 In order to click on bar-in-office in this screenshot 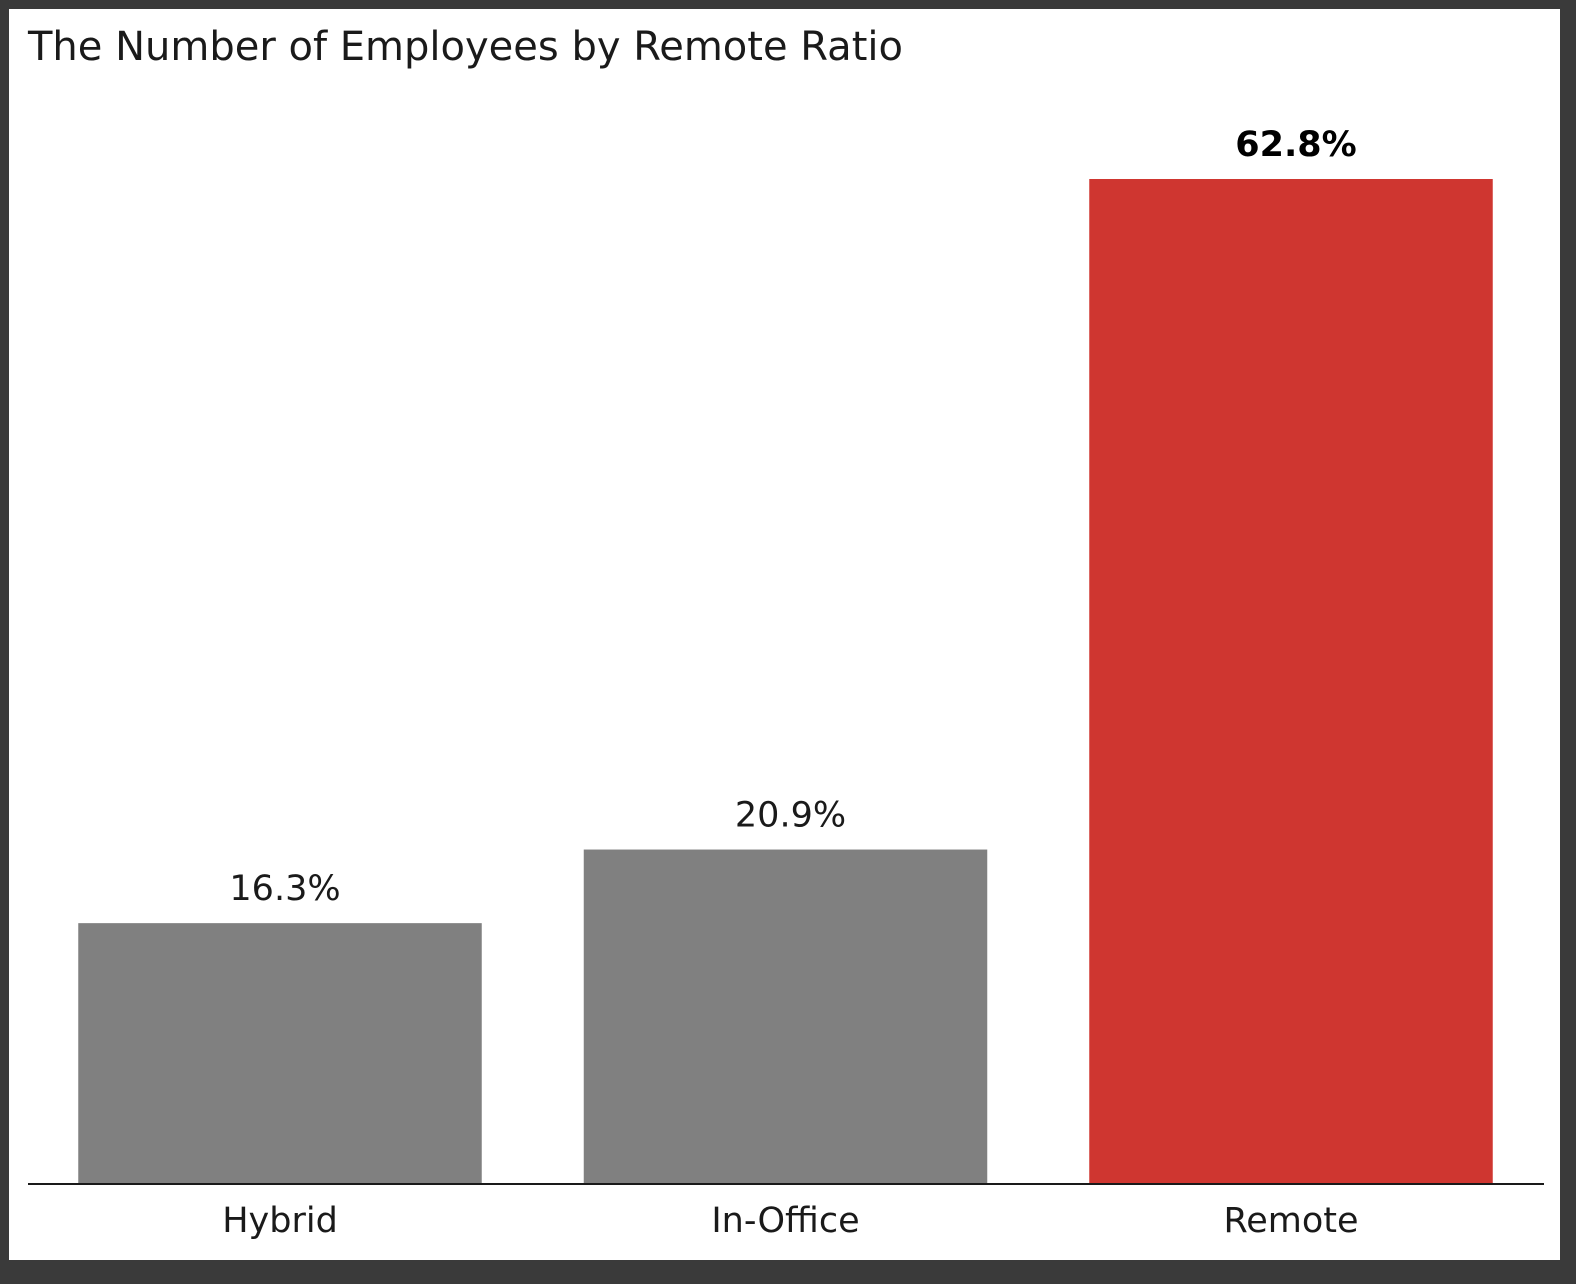, I will do `click(785, 1016)`.